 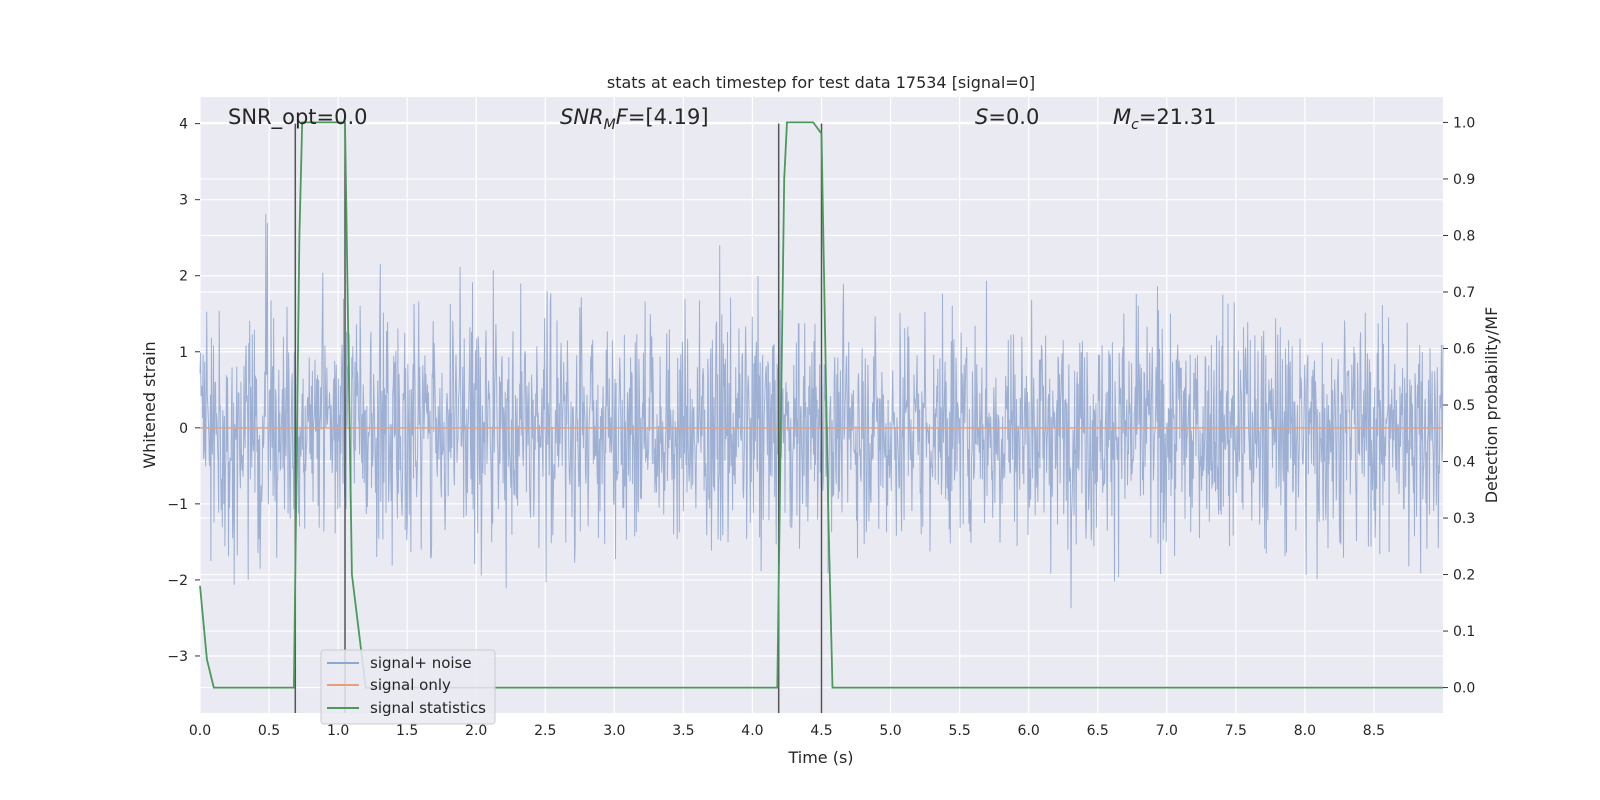 What do you see at coordinates (890, 731) in the screenshot?
I see `x-tick-label: 5.0` at bounding box center [890, 731].